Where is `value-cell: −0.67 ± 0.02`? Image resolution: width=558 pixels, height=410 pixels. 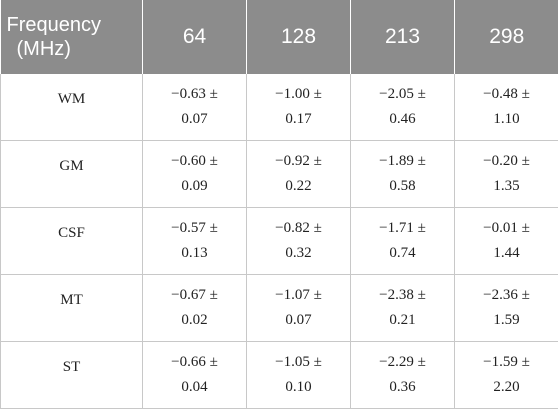
value-cell: −0.67 ± 0.02 is located at coordinates (194, 308).